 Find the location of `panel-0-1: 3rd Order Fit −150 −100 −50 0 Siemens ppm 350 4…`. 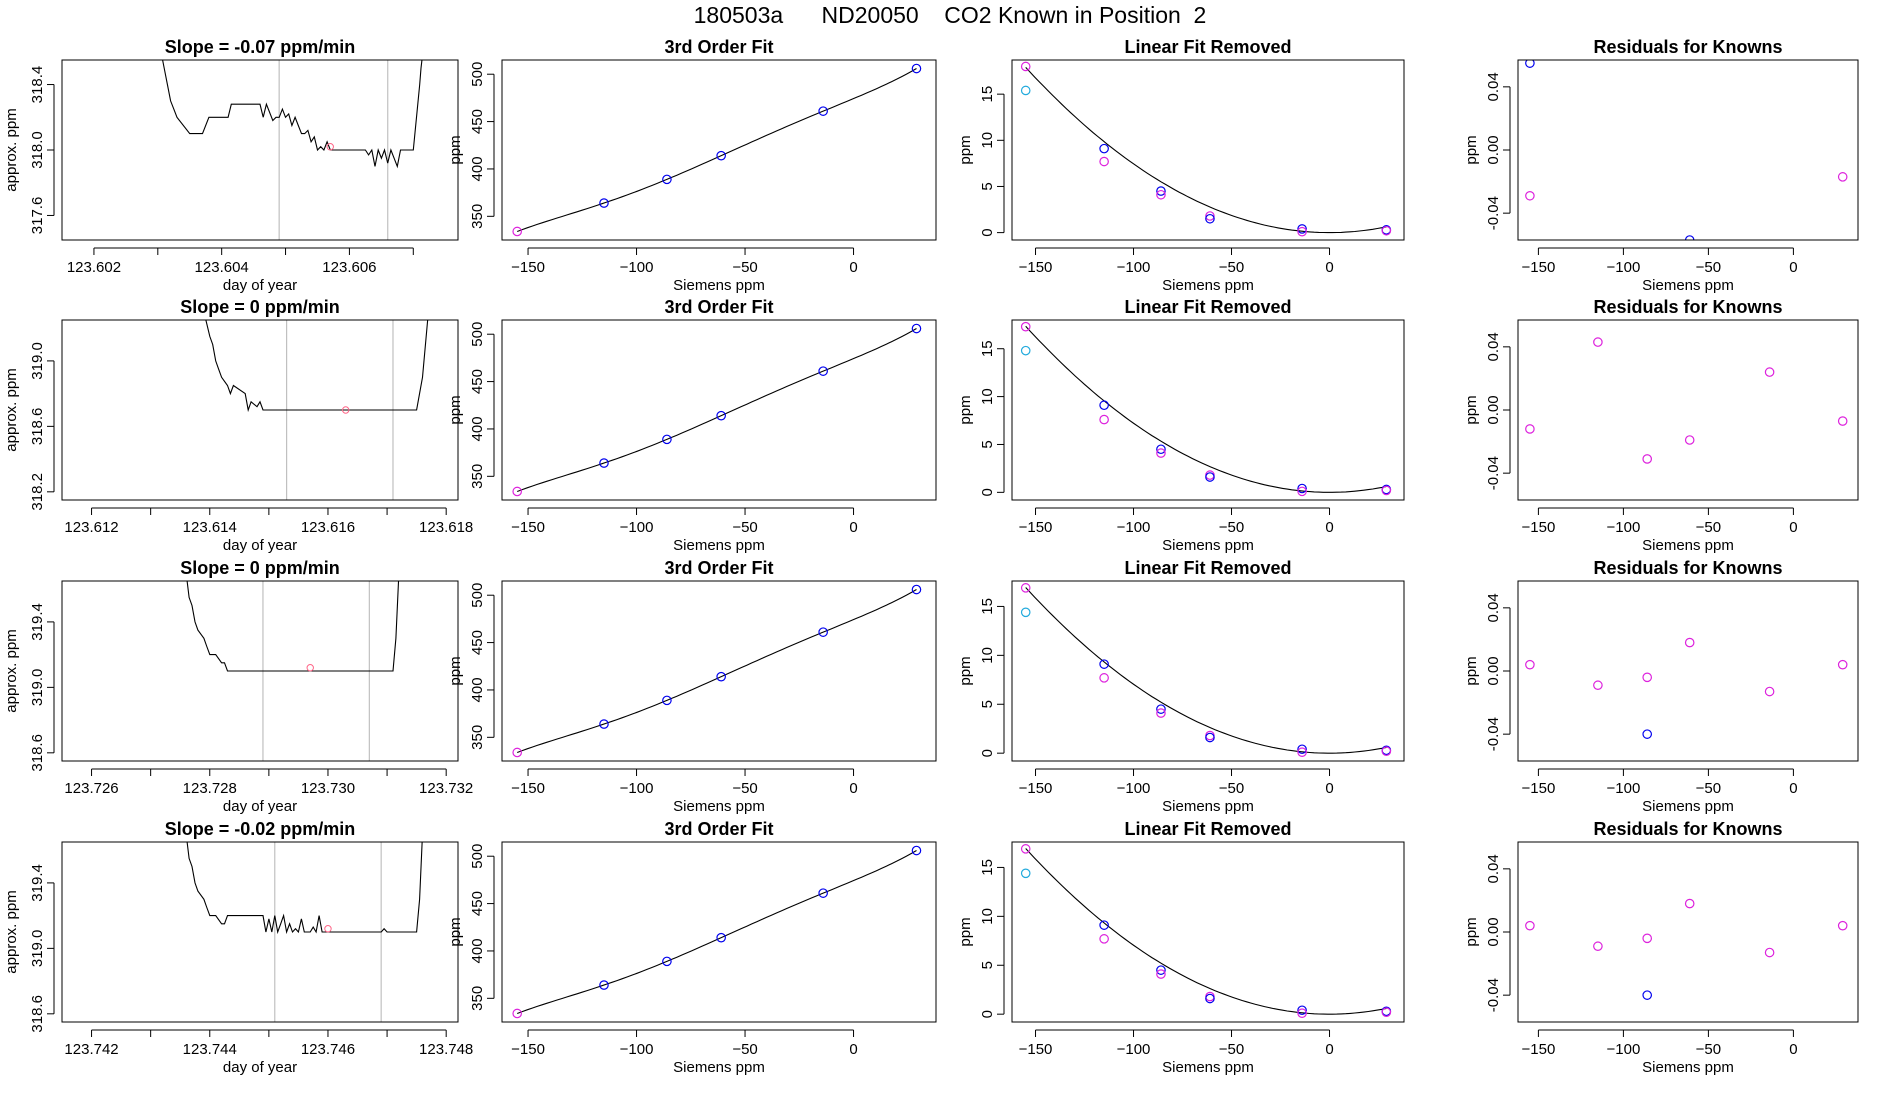

panel-0-1: 3rd Order Fit −150 −100 −50 0 Siemens ppm 350 4… is located at coordinates (692, 165).